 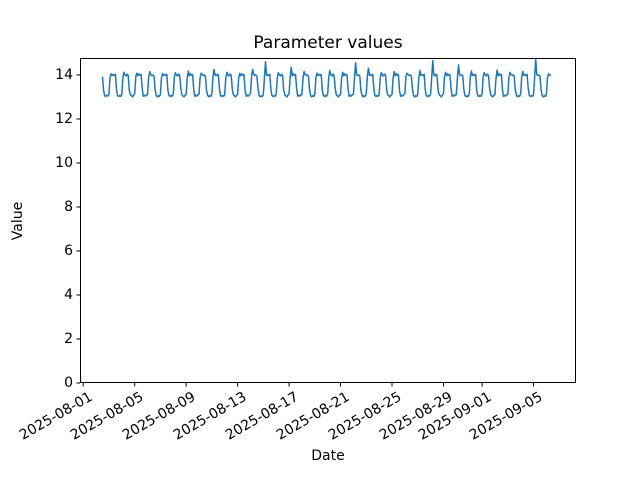 I want to click on chart-title: Parameter values, so click(x=328, y=43).